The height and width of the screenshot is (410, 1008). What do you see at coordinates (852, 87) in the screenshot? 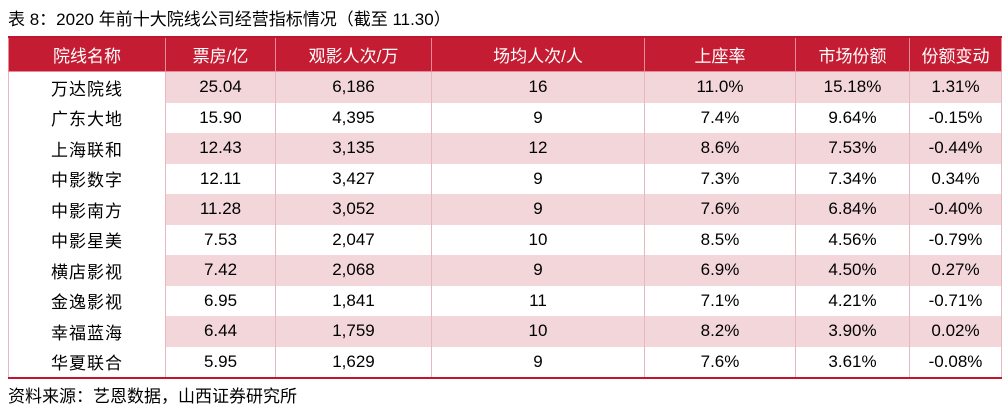
I see `market-share-cell: 15.18%` at bounding box center [852, 87].